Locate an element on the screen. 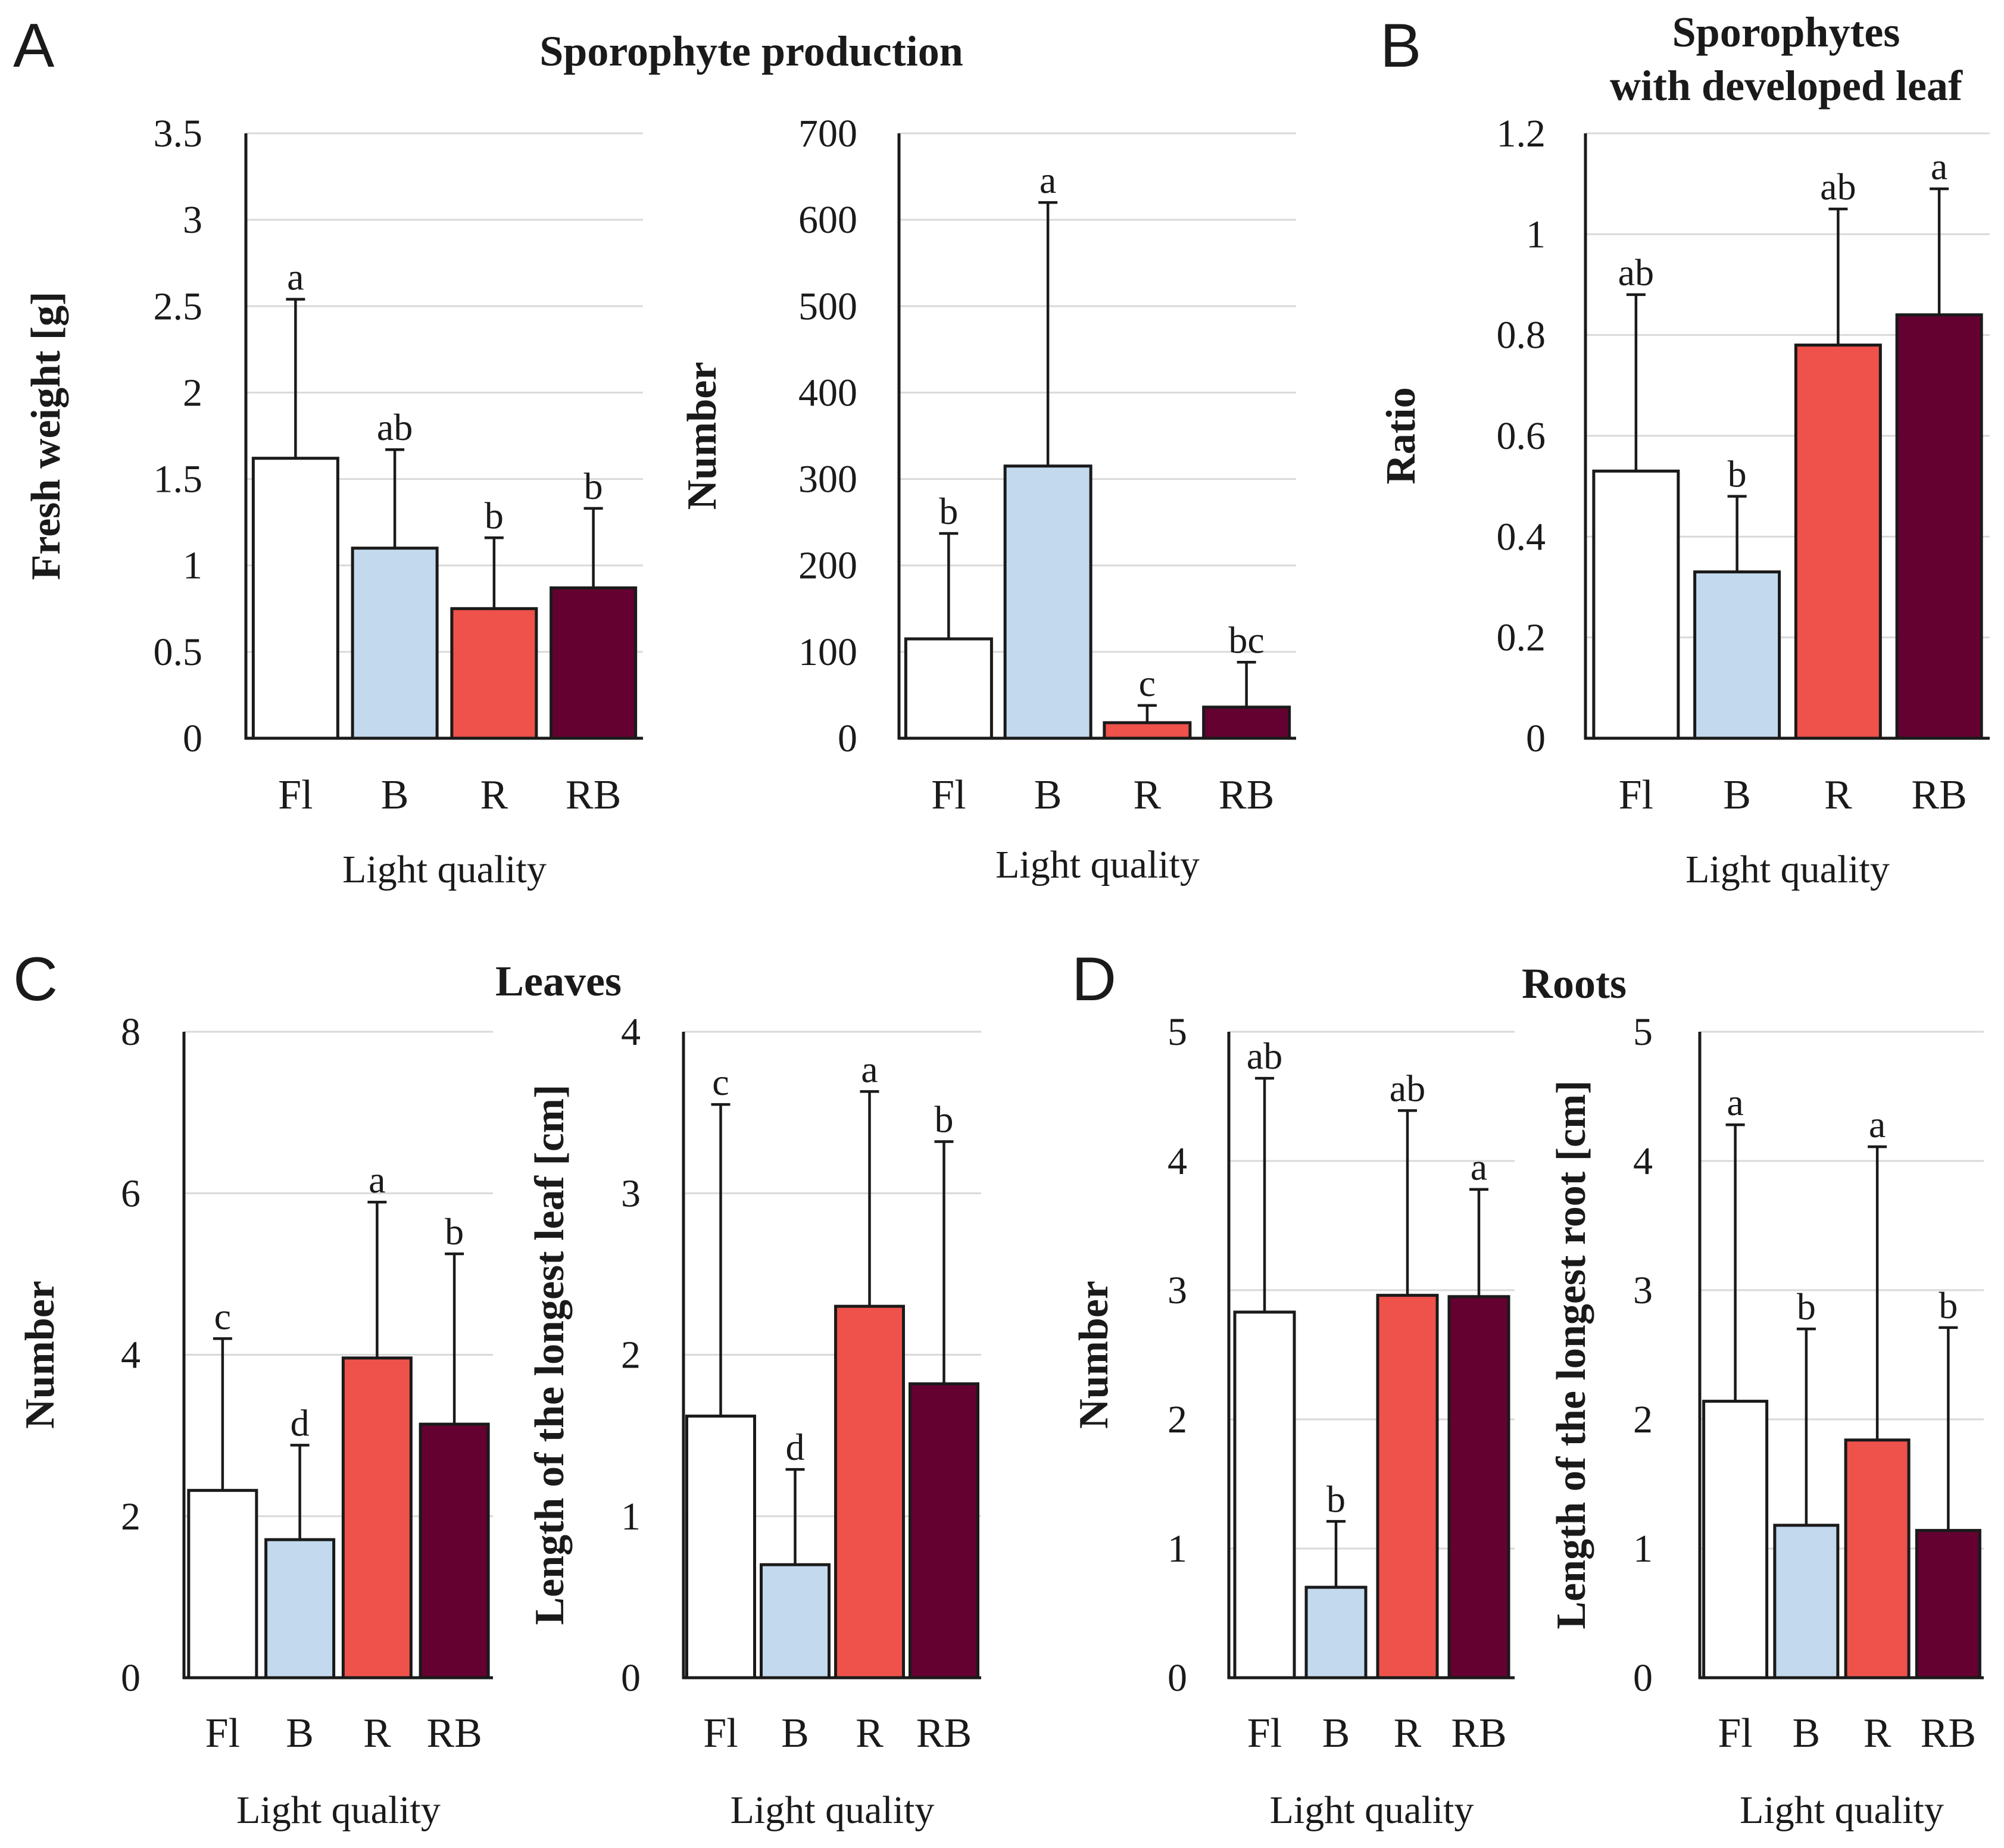 This screenshot has height=1848, width=2004. y-tick-label: 2.5 is located at coordinates (178, 306).